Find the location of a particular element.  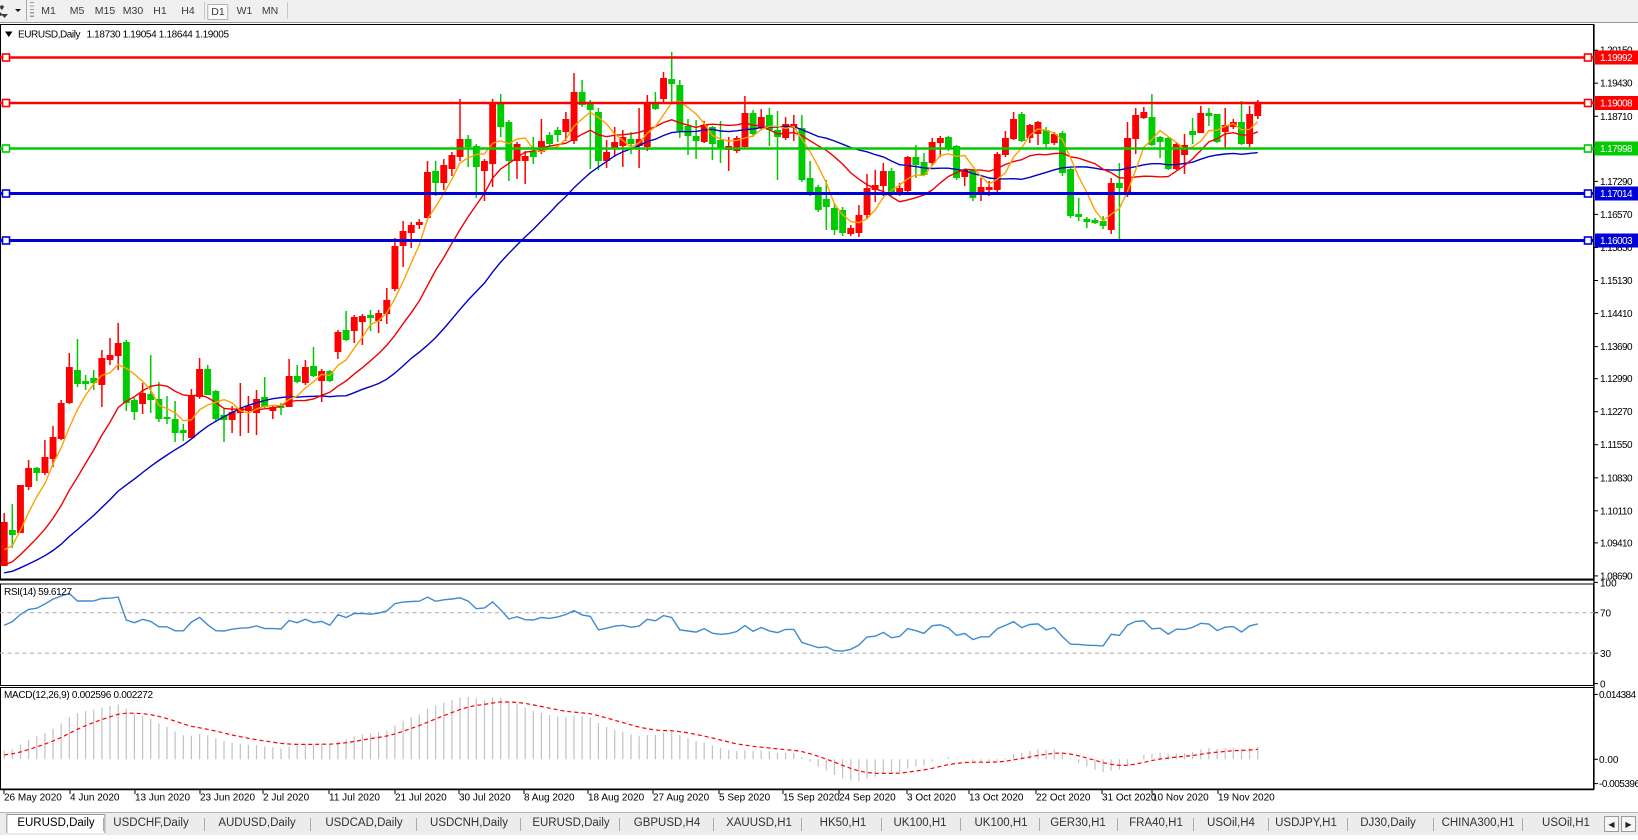

svg-text: 8 Aug 2020 is located at coordinates (549, 798).